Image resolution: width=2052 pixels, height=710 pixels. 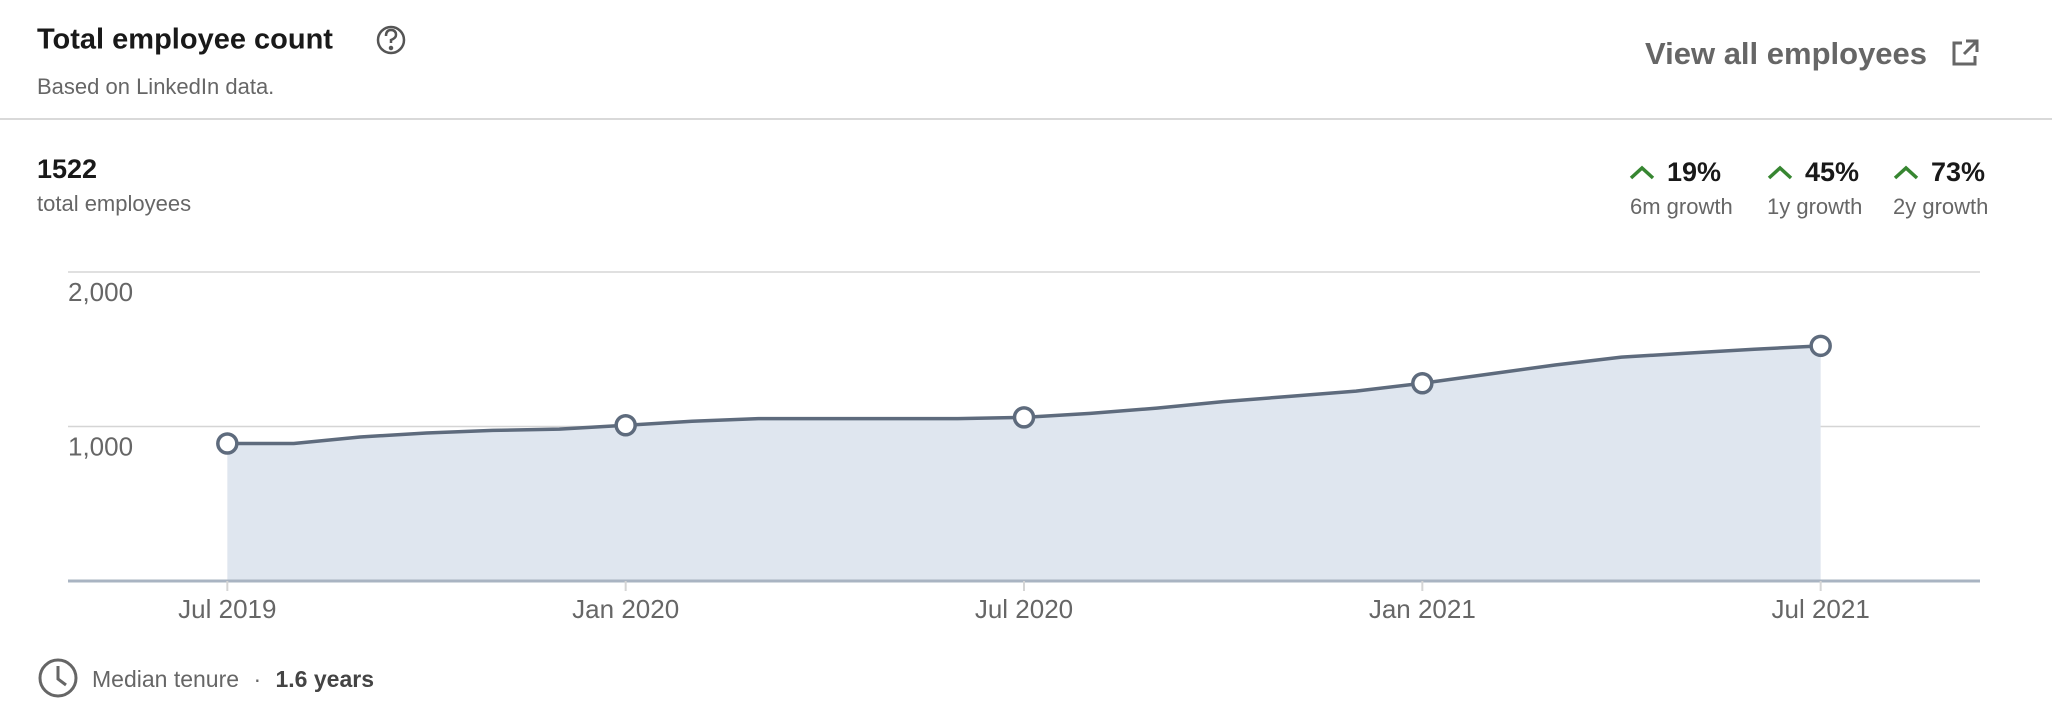 What do you see at coordinates (1808, 188) in the screenshot?
I see `growth-stats: 19% 6m growth 45% 1y growth 73% 2y growth` at bounding box center [1808, 188].